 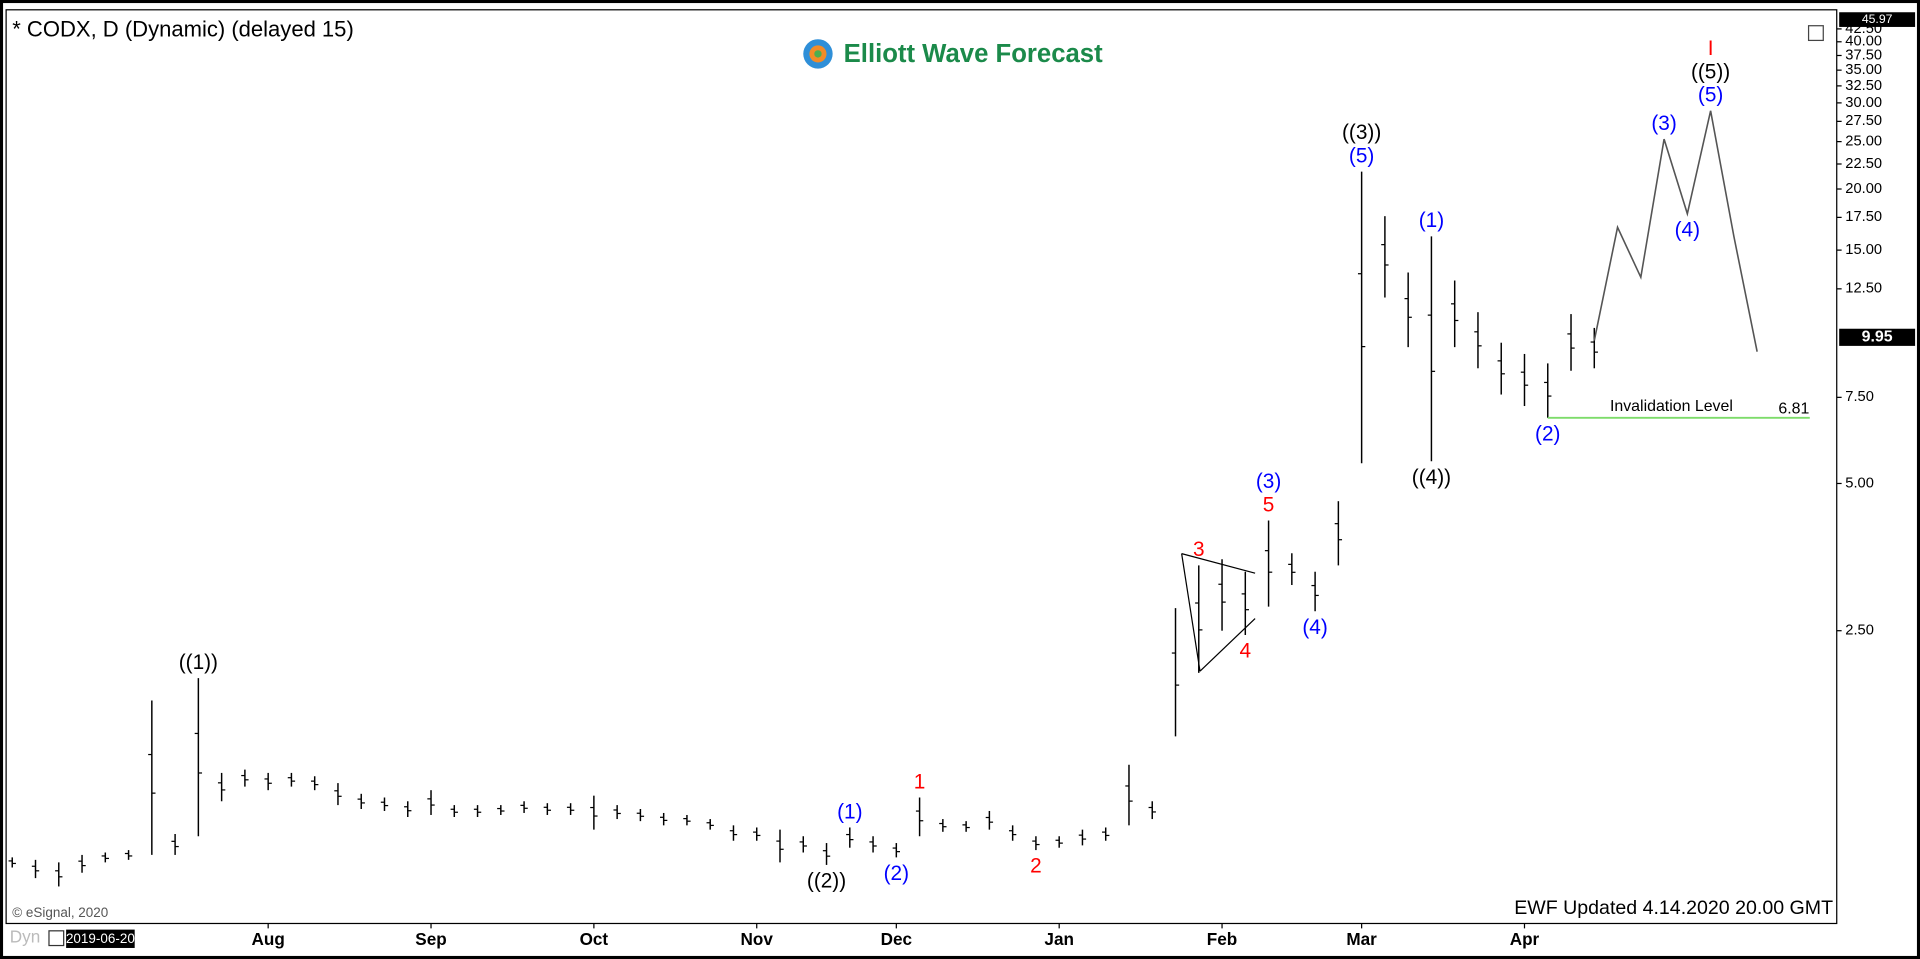 I want to click on projection-line, so click(x=1675, y=231).